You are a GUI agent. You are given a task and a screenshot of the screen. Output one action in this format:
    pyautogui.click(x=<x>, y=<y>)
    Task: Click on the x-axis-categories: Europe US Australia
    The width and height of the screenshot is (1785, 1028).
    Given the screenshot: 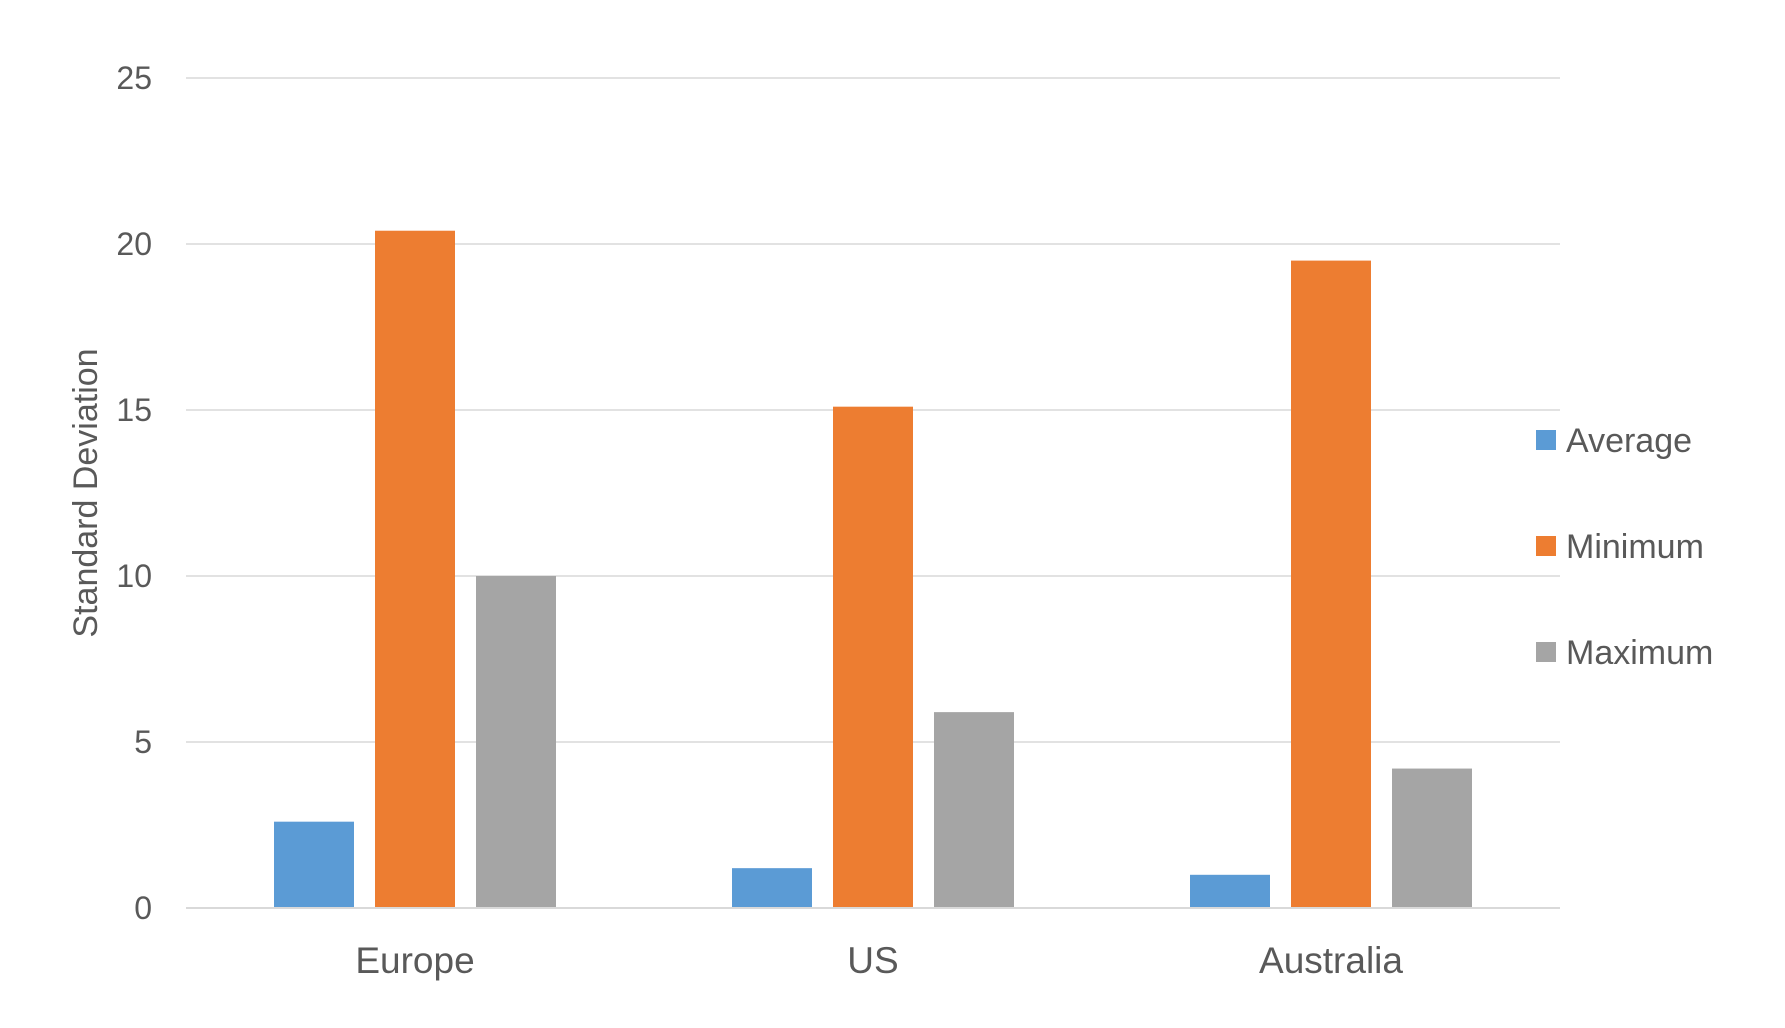 What is the action you would take?
    pyautogui.click(x=879, y=960)
    